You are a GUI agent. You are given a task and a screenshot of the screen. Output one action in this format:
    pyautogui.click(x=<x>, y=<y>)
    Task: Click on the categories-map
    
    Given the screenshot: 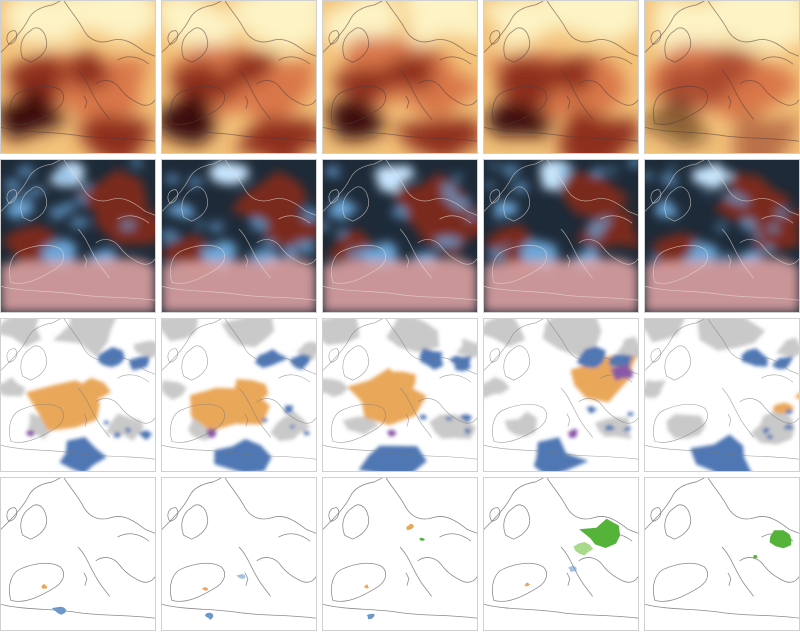 What is the action you would take?
    pyautogui.click(x=78, y=395)
    